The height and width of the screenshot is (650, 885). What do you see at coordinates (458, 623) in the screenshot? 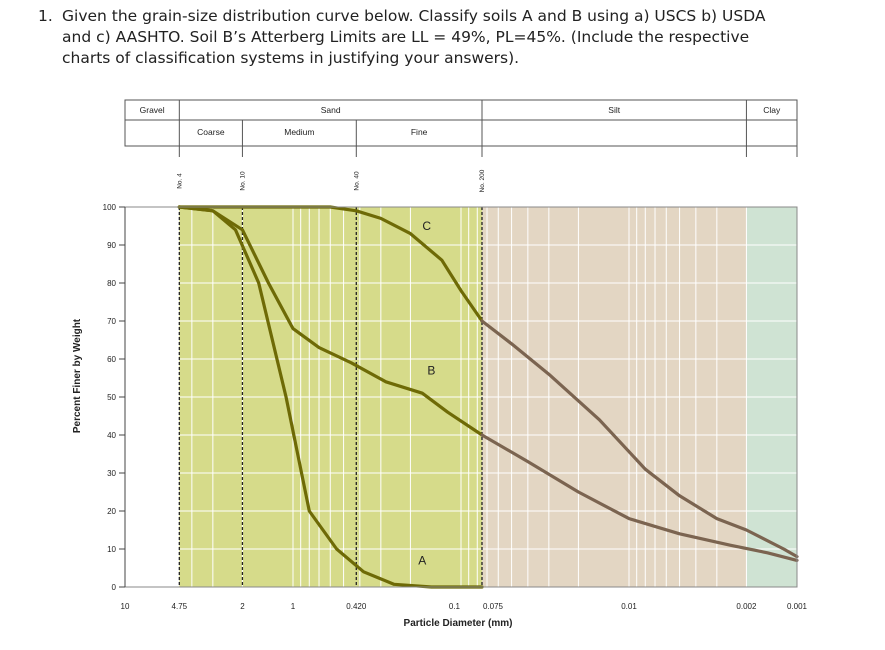
I see `x-axis-label: Particle Diameter (mm)` at bounding box center [458, 623].